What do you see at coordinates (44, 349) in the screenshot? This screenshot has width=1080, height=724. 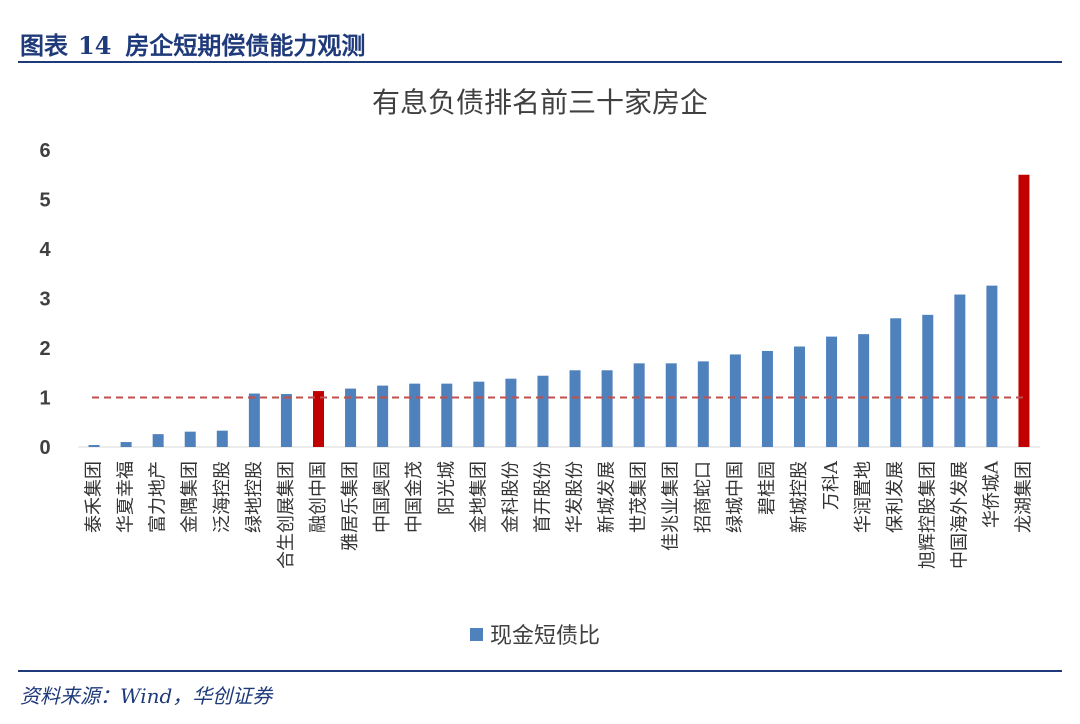 I see `y-tick-label: 2` at bounding box center [44, 349].